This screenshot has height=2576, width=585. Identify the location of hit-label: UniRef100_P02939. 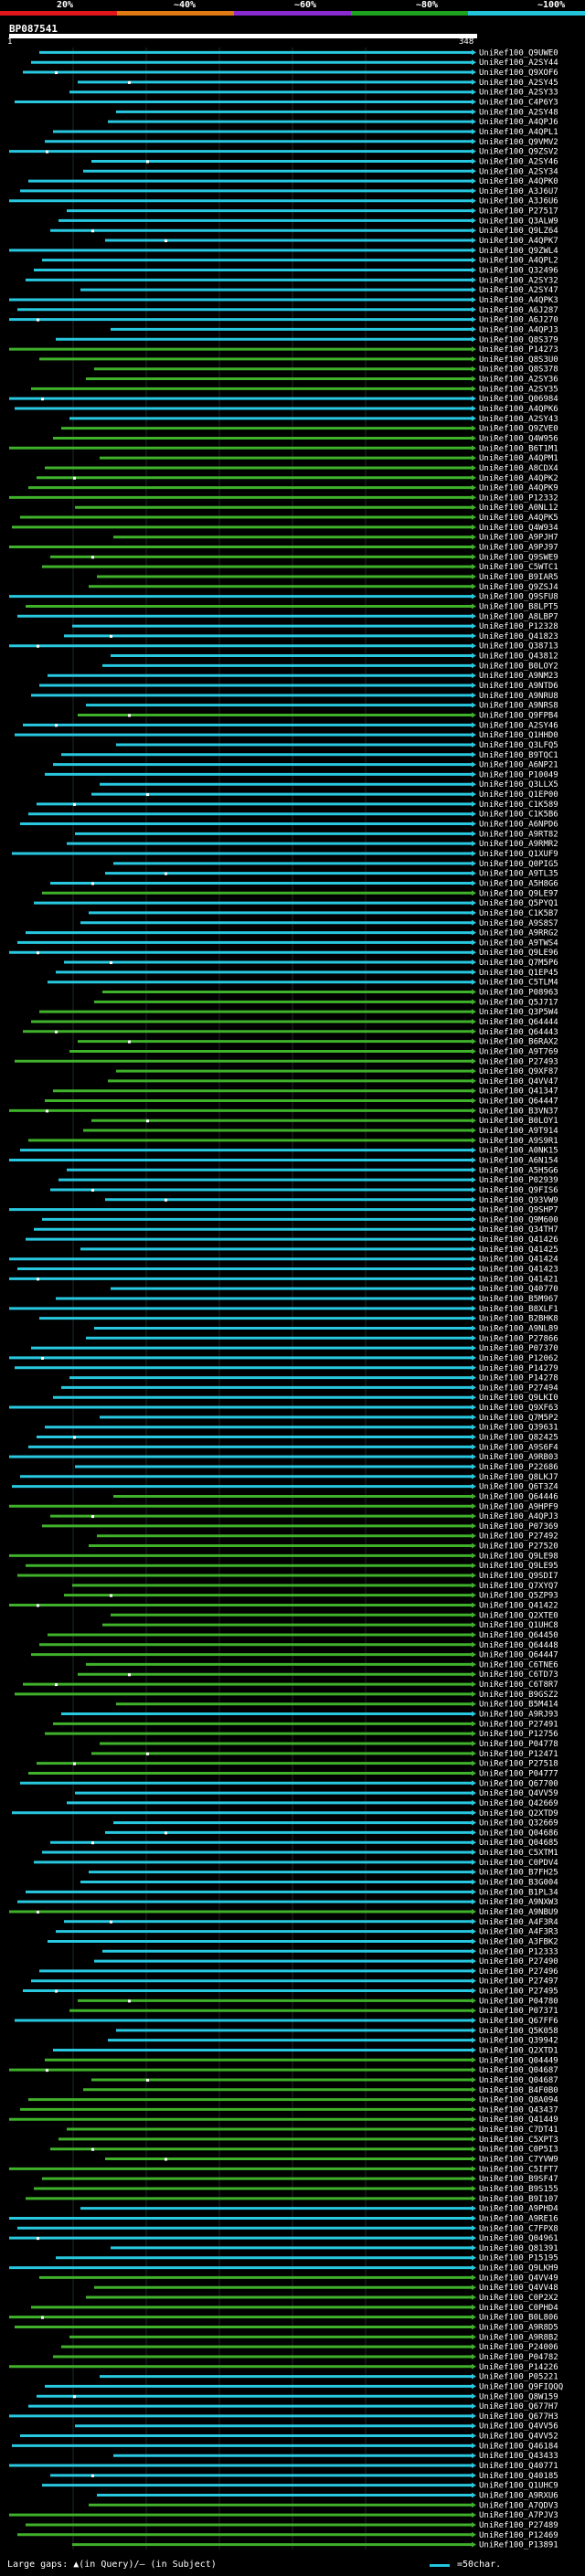
(518, 1180).